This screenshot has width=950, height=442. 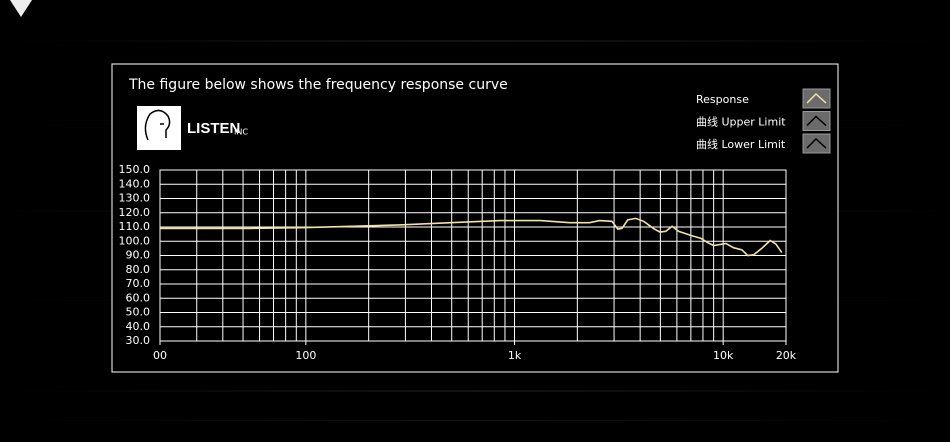 What do you see at coordinates (723, 355) in the screenshot?
I see `x-tick-label: 10k` at bounding box center [723, 355].